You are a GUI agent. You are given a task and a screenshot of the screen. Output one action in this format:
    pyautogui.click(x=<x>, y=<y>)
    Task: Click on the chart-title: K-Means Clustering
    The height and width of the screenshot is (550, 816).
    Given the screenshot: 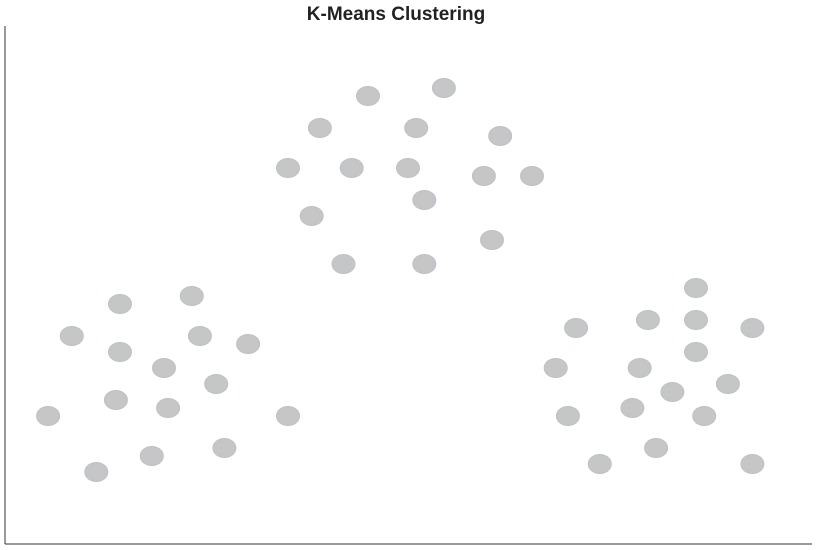 What is the action you would take?
    pyautogui.click(x=396, y=14)
    